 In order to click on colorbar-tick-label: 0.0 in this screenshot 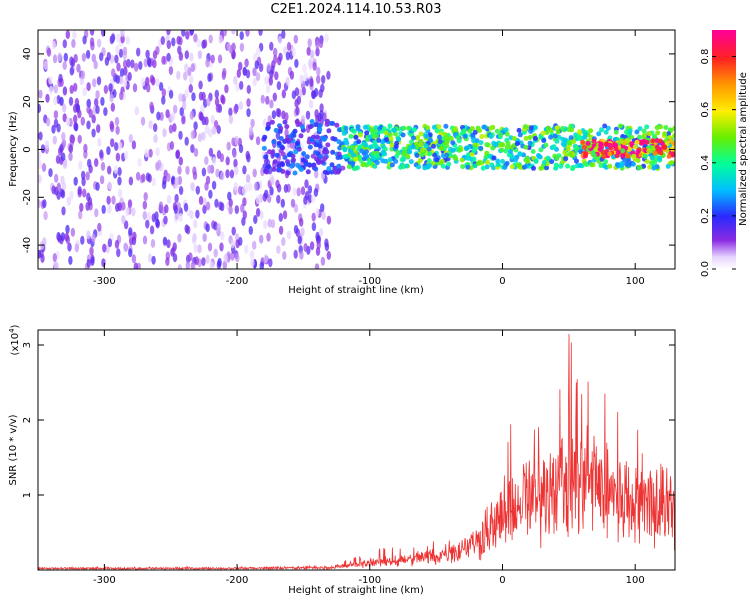, I will do `click(705, 269)`.